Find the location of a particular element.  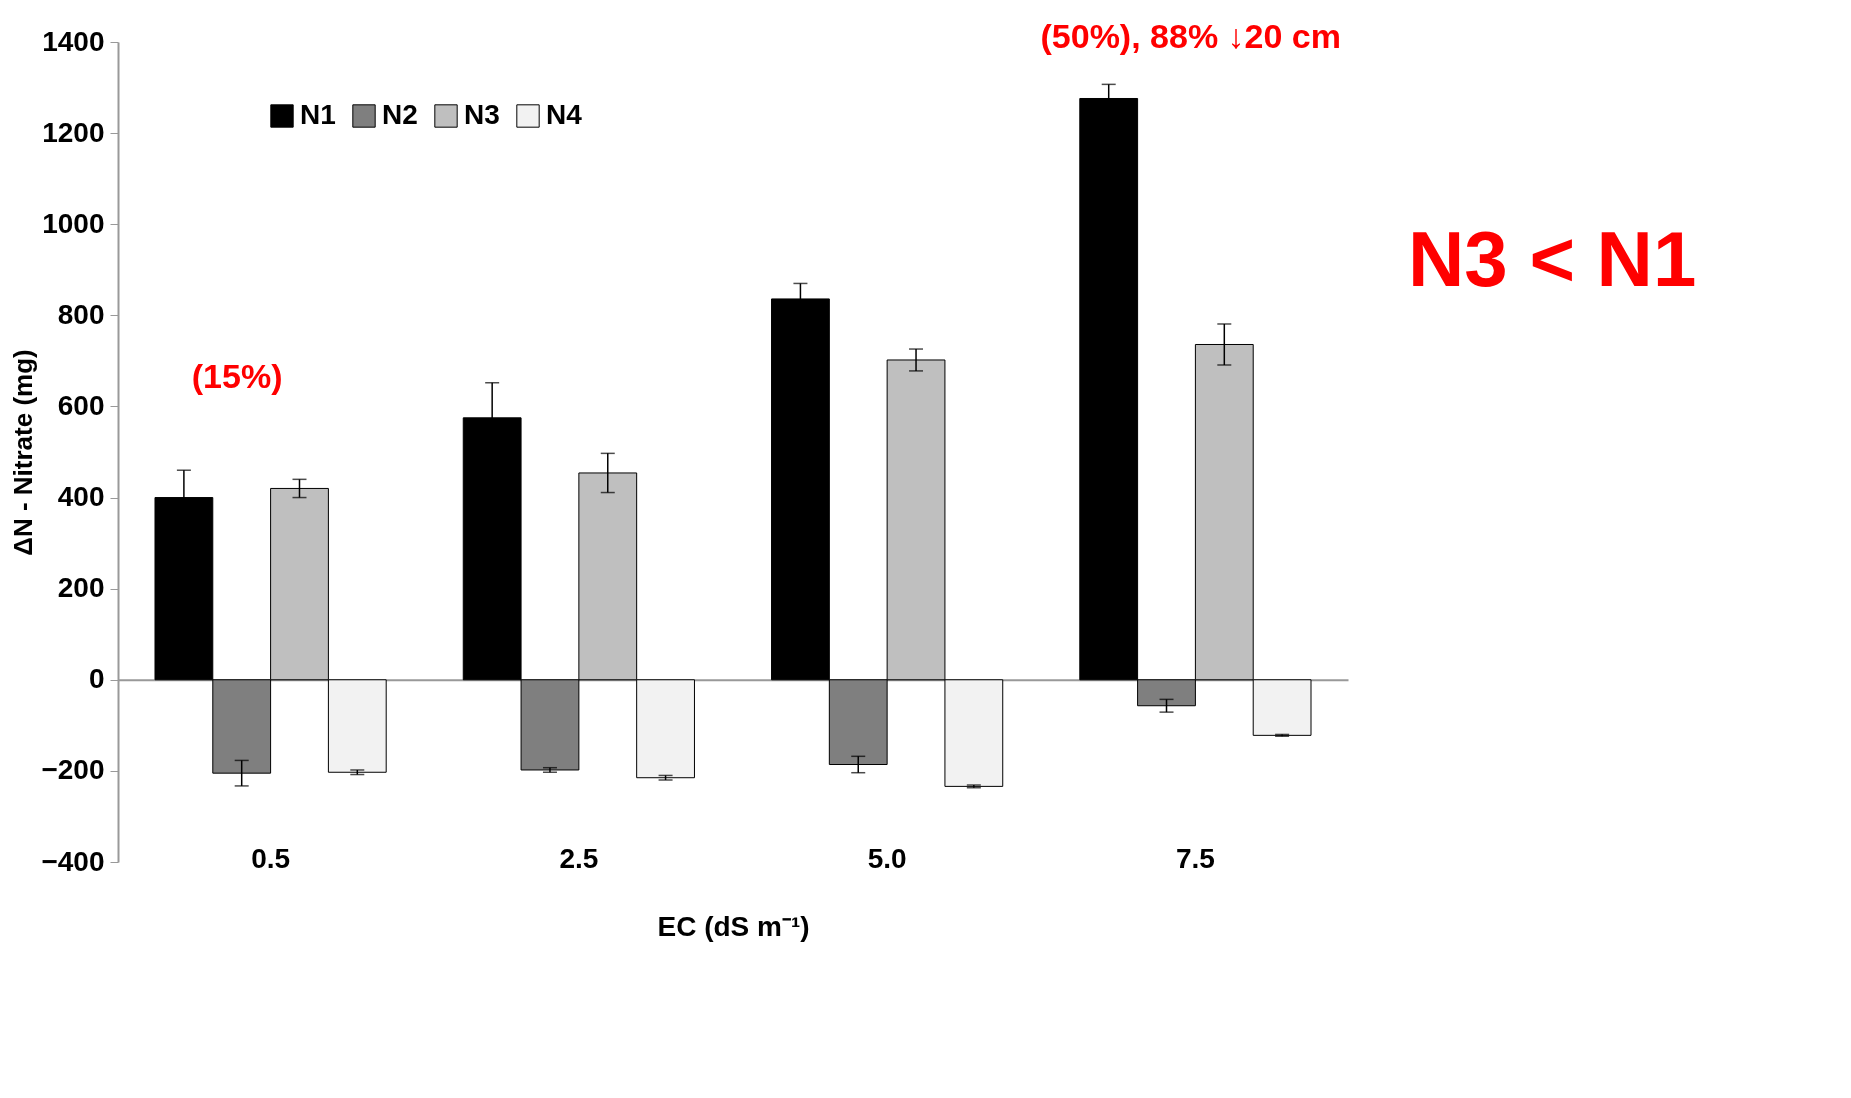

legend-label: N3 is located at coordinates (482, 114).